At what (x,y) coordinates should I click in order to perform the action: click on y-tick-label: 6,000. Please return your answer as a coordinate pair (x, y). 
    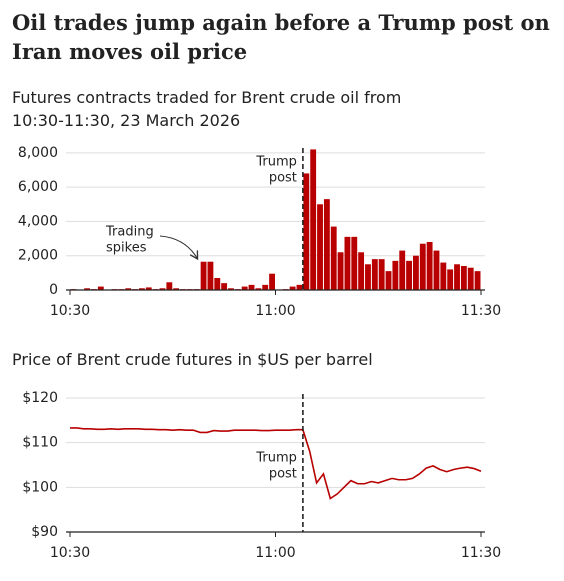
    Looking at the image, I should click on (38, 187).